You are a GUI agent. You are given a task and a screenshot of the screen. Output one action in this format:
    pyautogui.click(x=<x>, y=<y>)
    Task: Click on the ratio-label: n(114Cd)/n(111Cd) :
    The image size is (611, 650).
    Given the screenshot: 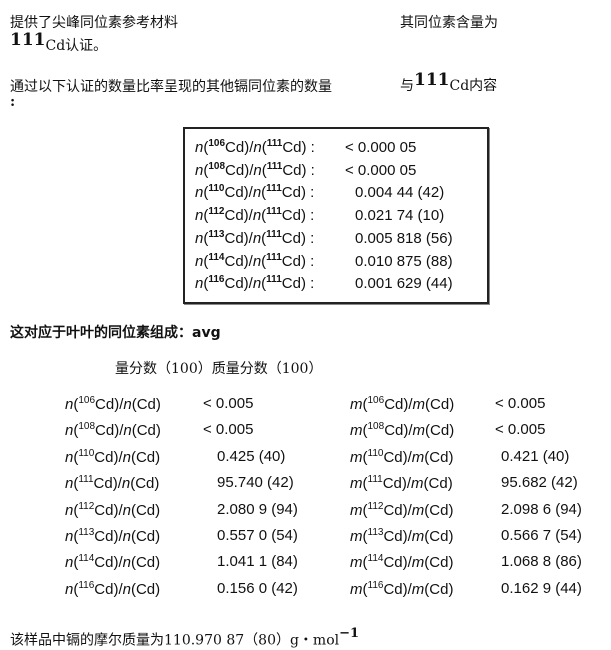 What is the action you would take?
    pyautogui.click(x=255, y=260)
    